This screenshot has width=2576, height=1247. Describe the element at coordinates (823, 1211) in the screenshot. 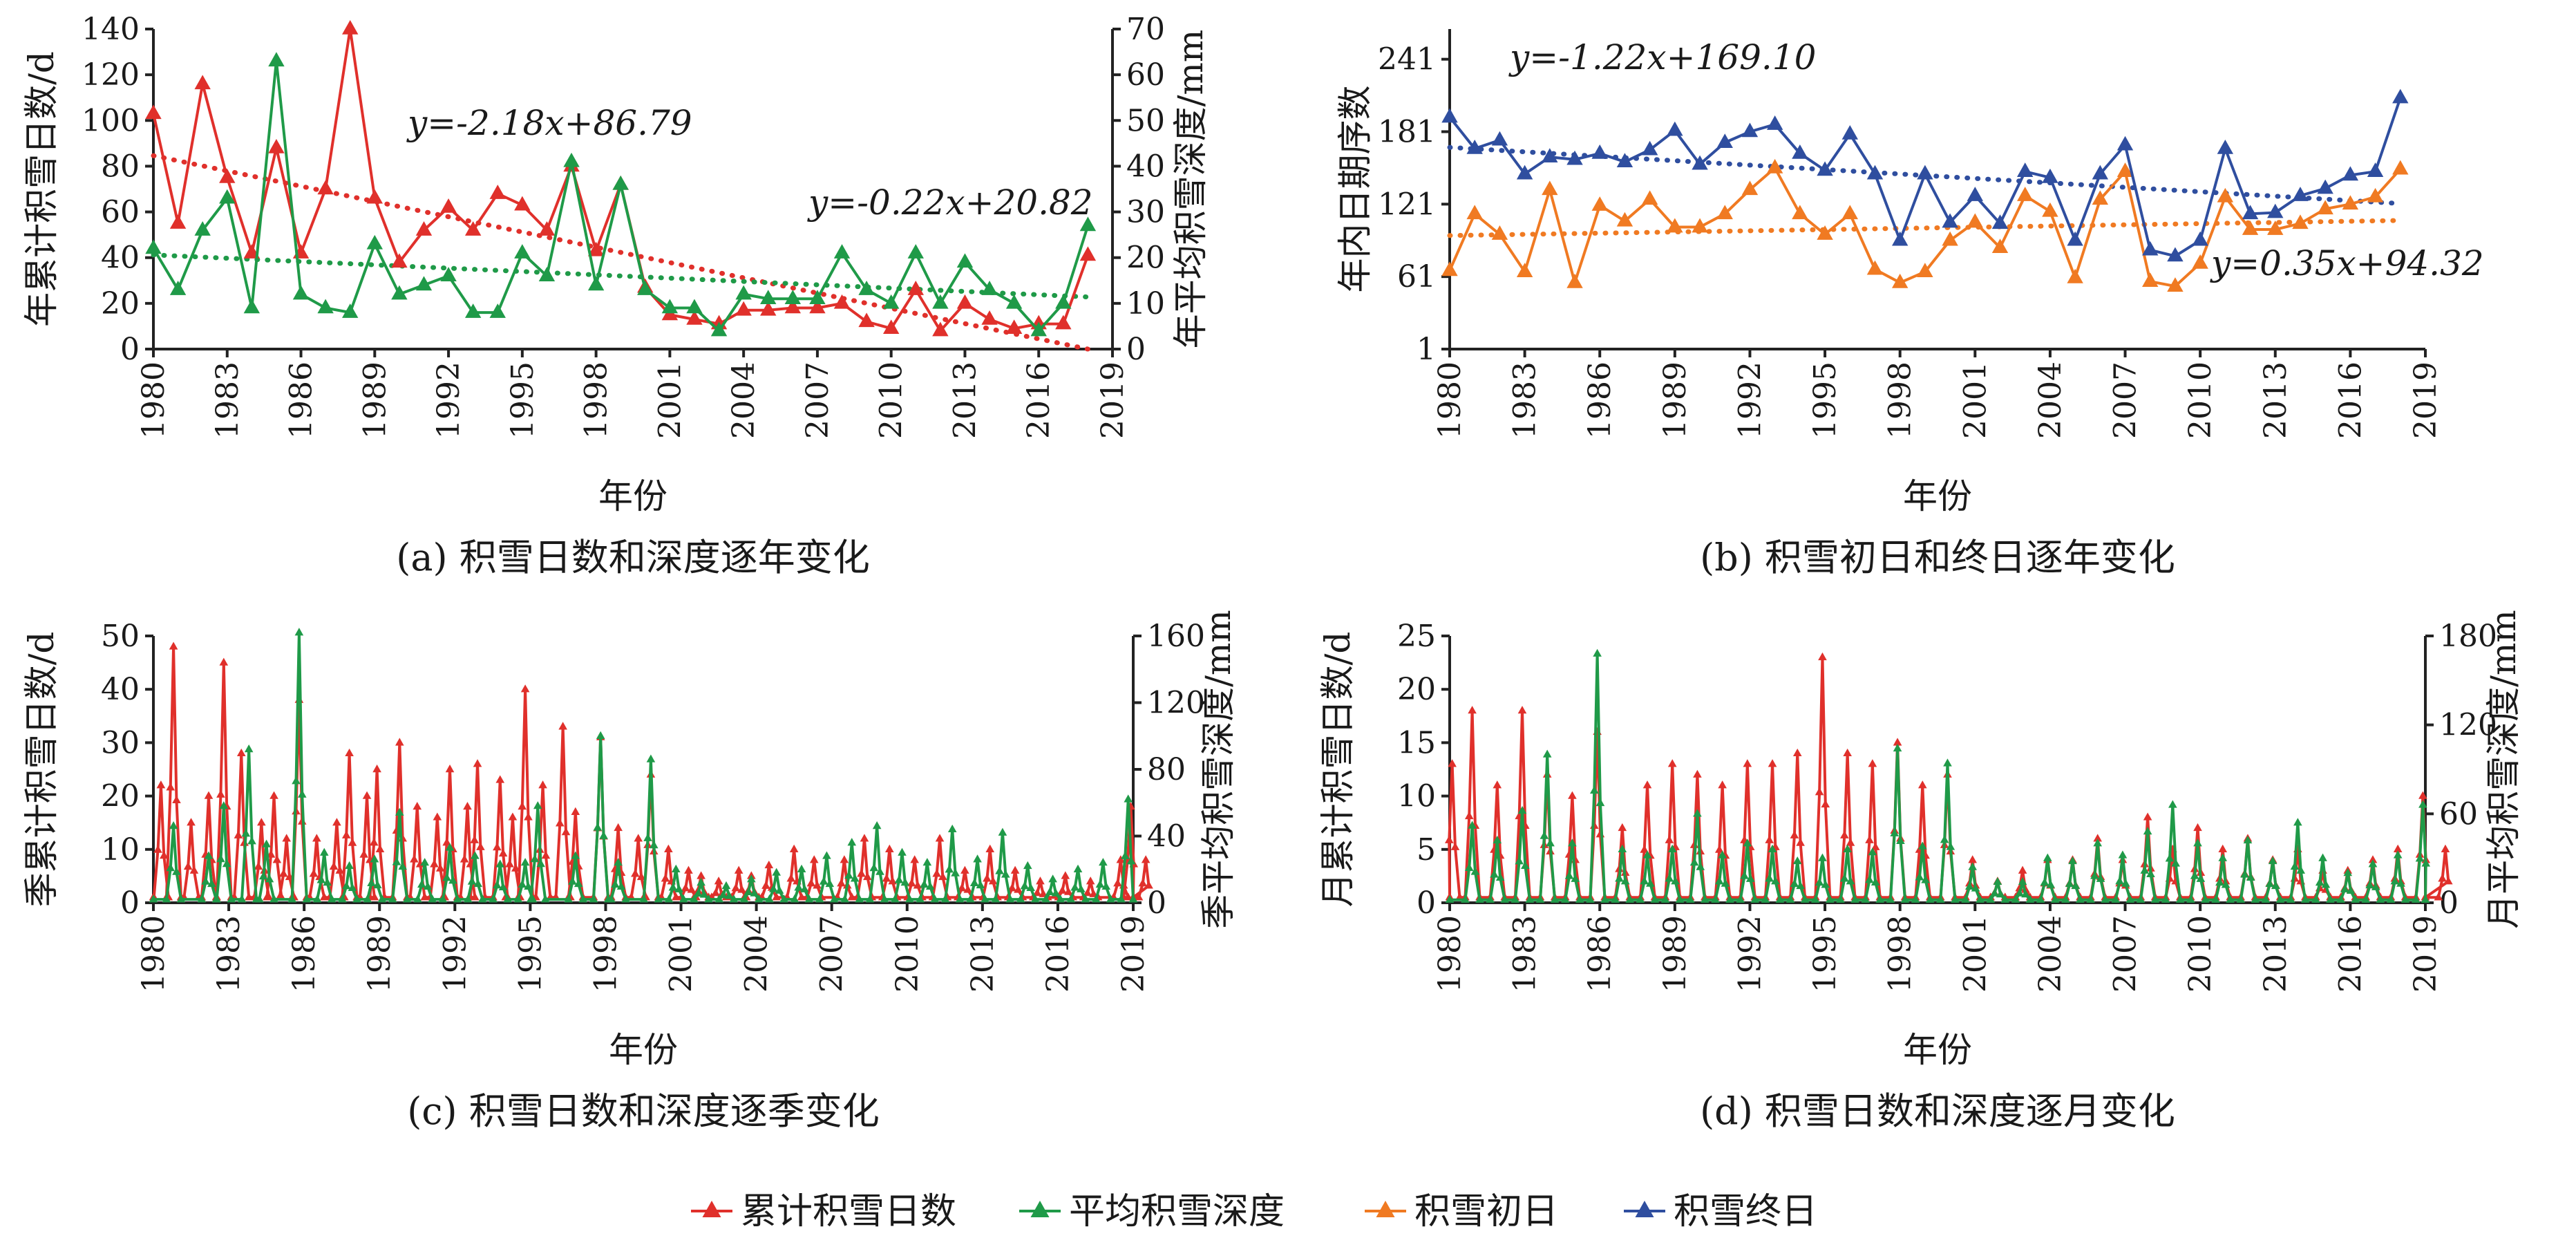

I see `legend-item: 累计积雪日数` at that location.